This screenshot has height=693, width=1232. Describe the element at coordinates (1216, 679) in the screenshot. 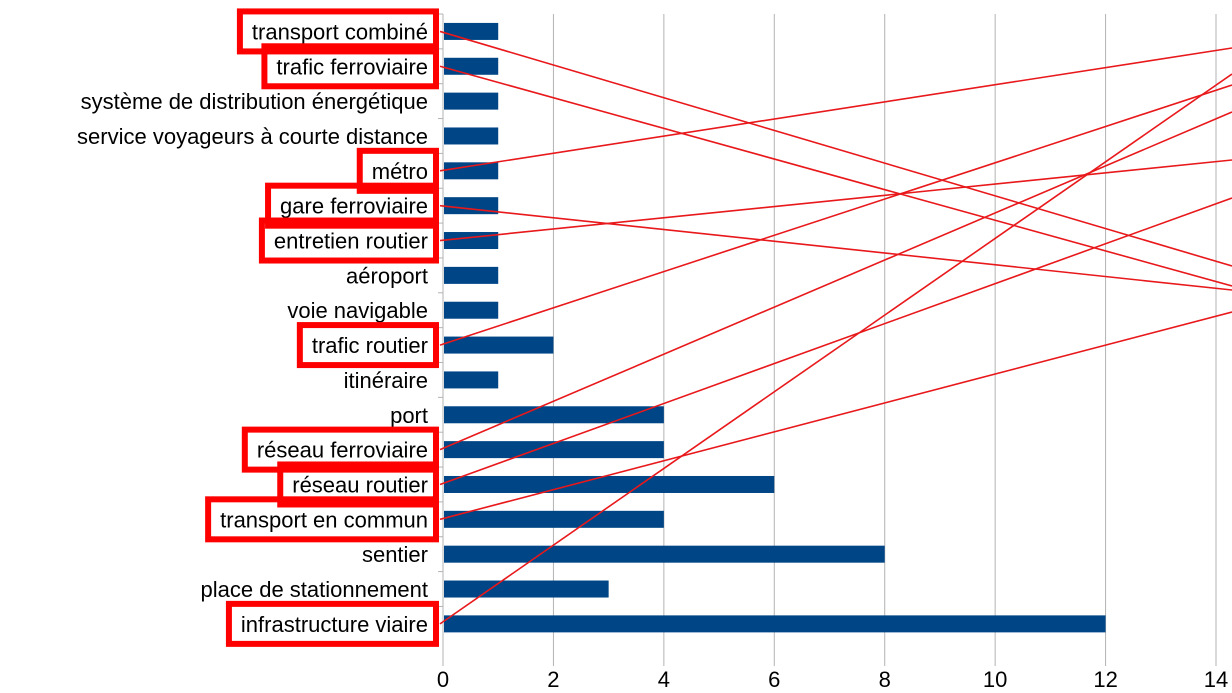

I see `x-tick-label: 14` at that location.